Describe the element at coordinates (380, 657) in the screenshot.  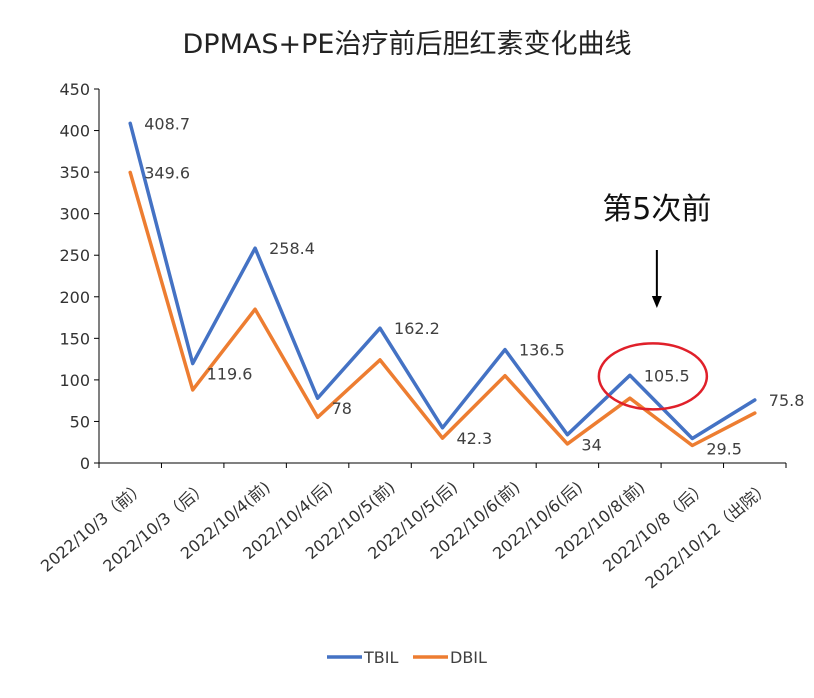
I see `legend-label-tbil: TBIL` at that location.